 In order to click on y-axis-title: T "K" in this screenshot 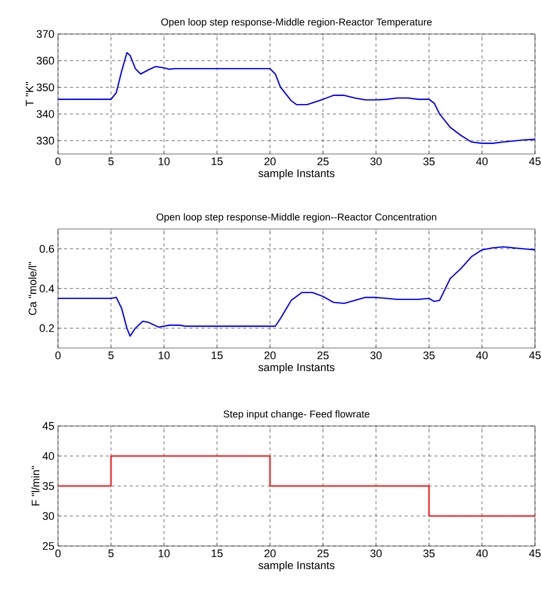, I will do `click(30, 94)`.